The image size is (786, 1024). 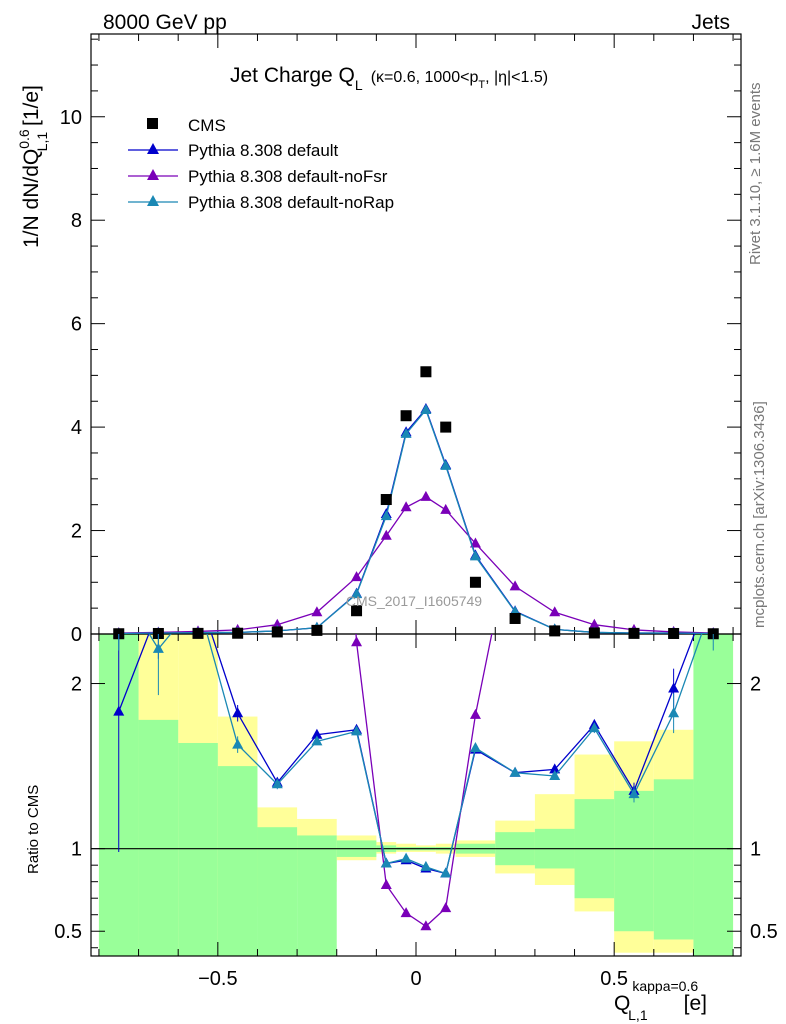 I want to click on x-tick-label: 0.5, so click(x=614, y=979).